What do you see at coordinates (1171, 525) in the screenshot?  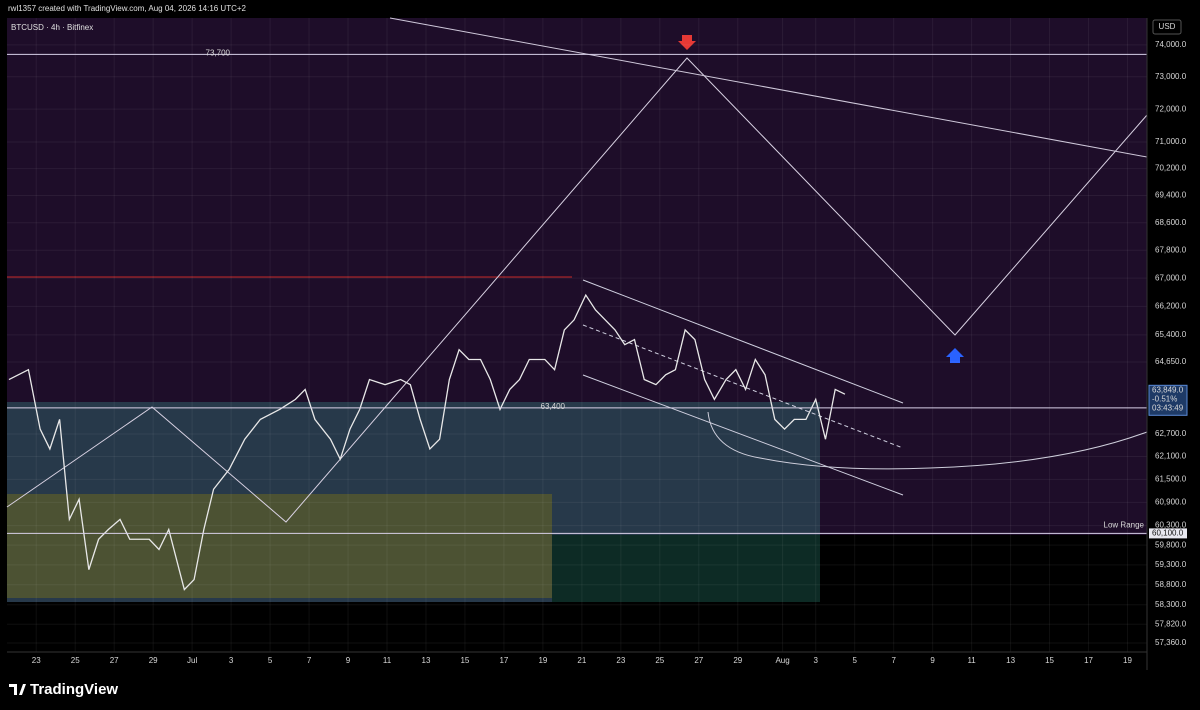 I see `y-tick-label: 60,300.0` at bounding box center [1171, 525].